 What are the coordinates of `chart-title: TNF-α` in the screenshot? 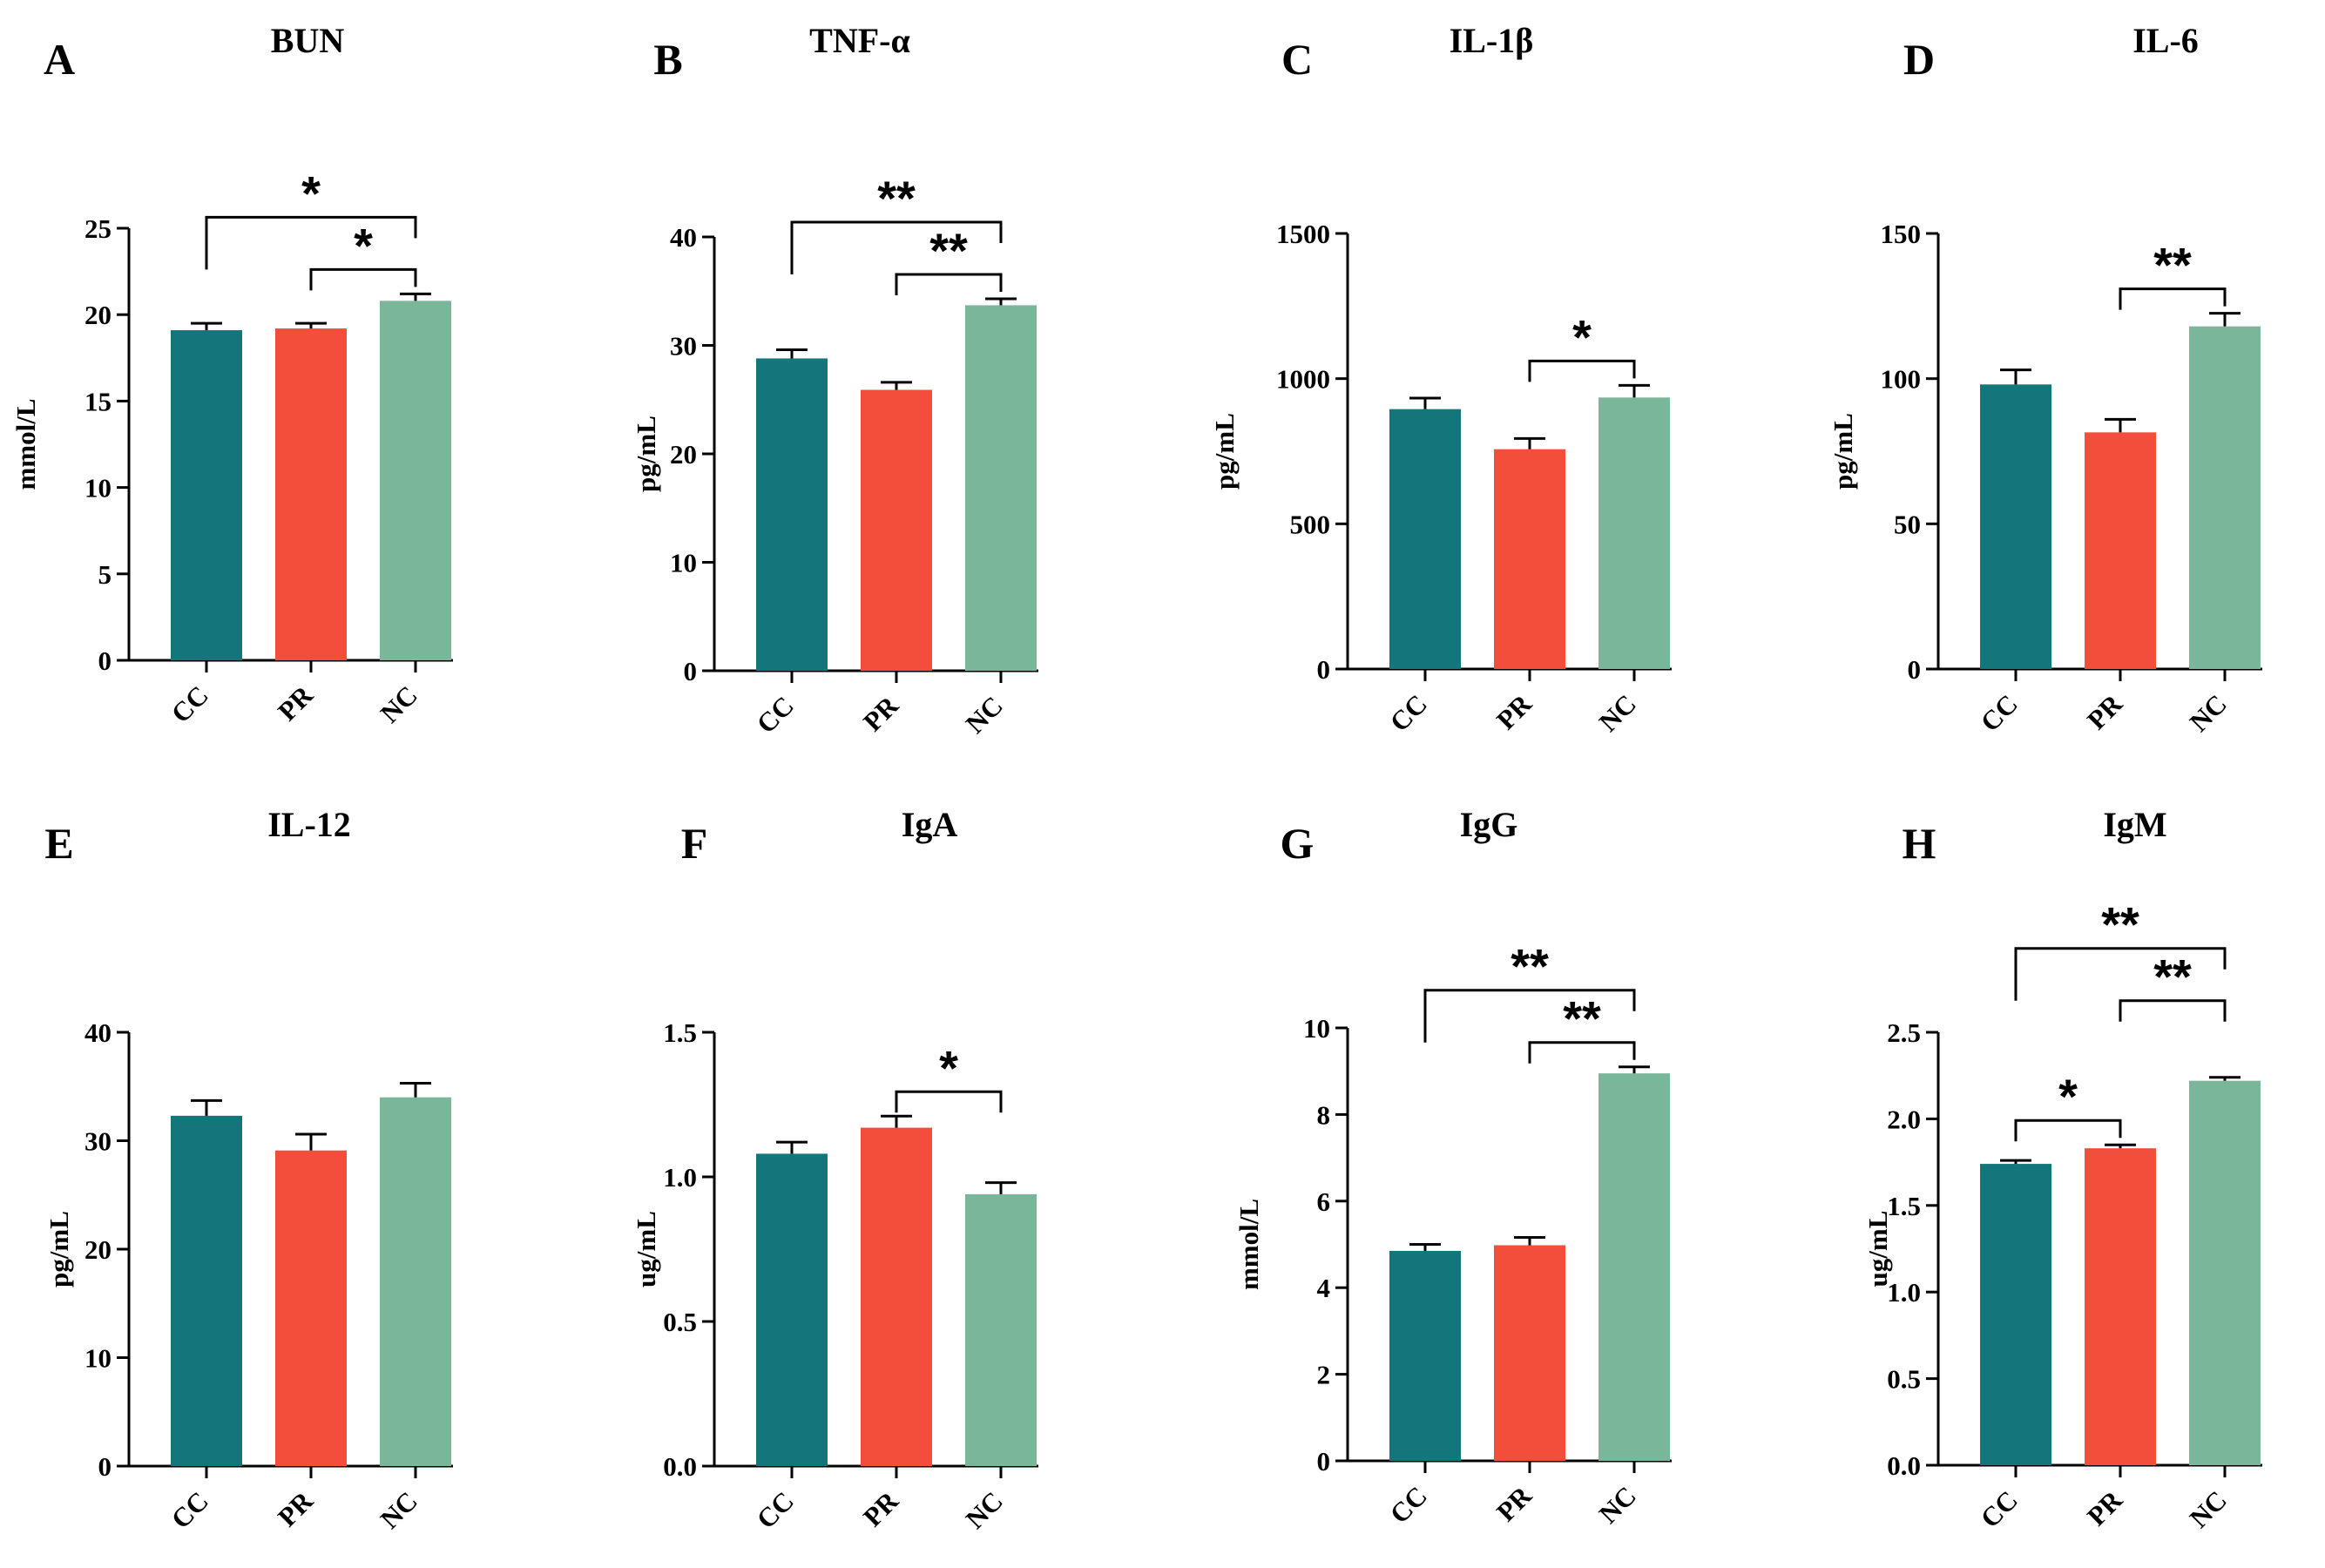 It's located at (859, 40).